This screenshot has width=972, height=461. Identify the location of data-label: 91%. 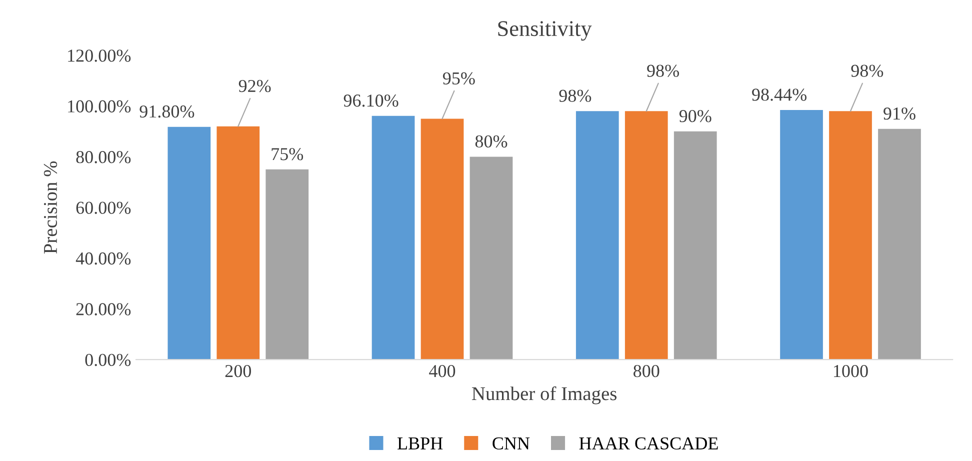
(900, 113).